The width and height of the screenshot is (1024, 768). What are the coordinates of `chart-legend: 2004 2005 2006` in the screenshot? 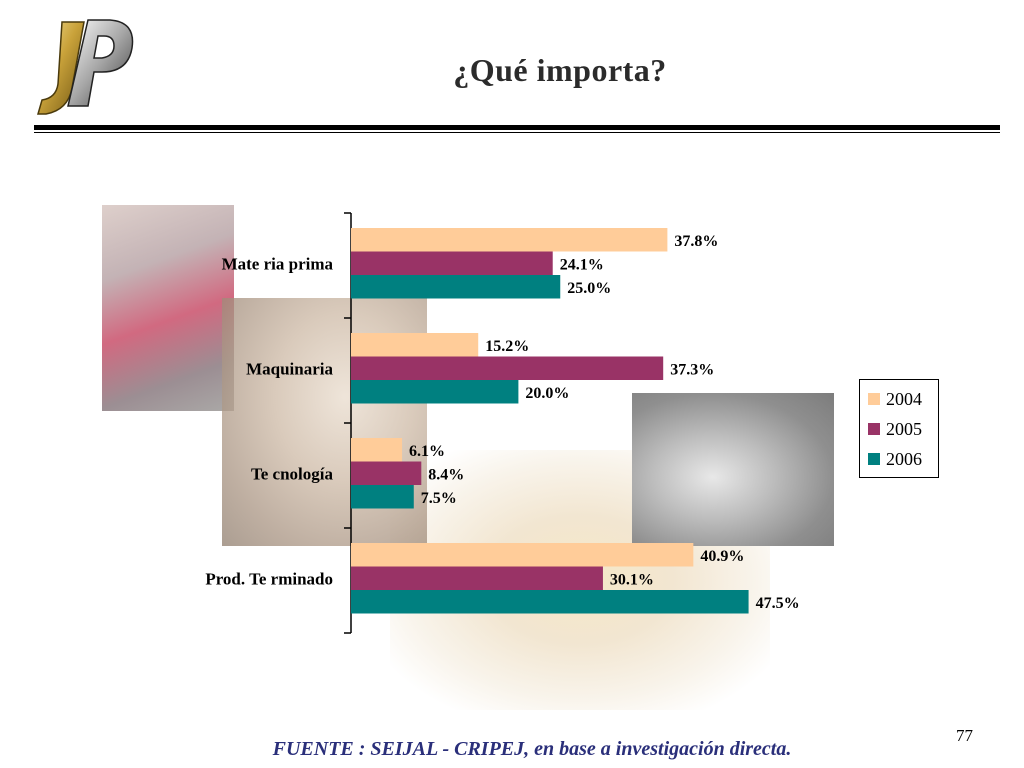 It's located at (899, 428).